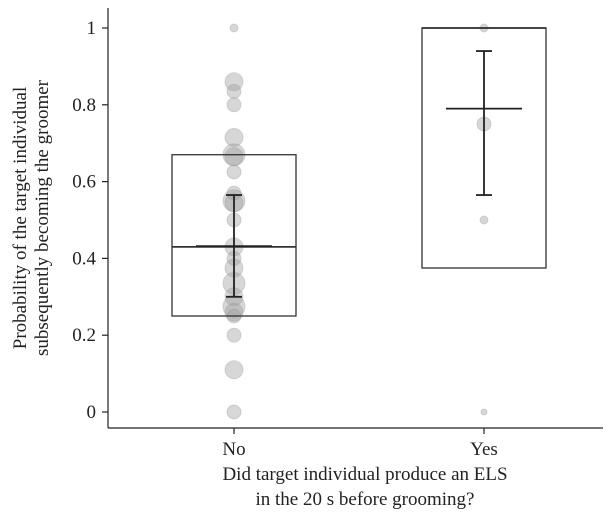 This screenshot has height=515, width=610. Describe the element at coordinates (234, 235) in the screenshot. I see `box-no` at that location.